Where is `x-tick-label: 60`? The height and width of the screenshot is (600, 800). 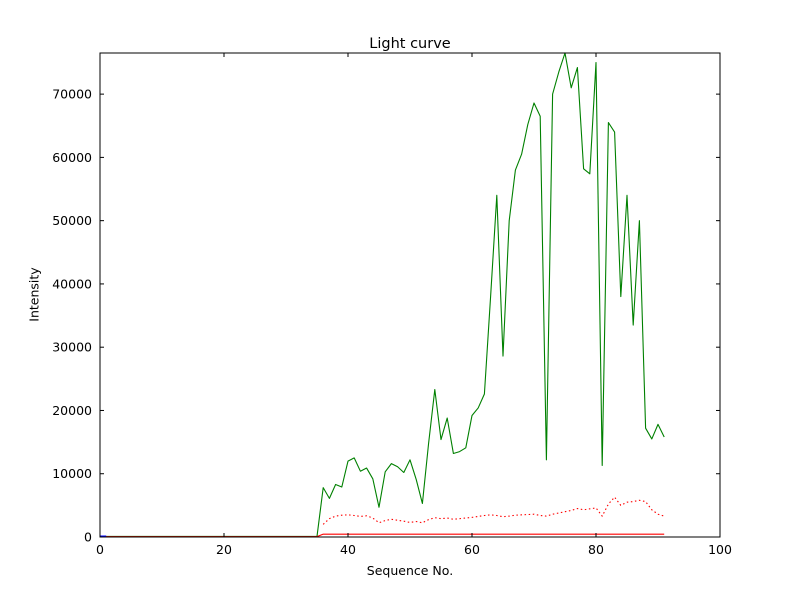 x-tick-label: 60 is located at coordinates (472, 549).